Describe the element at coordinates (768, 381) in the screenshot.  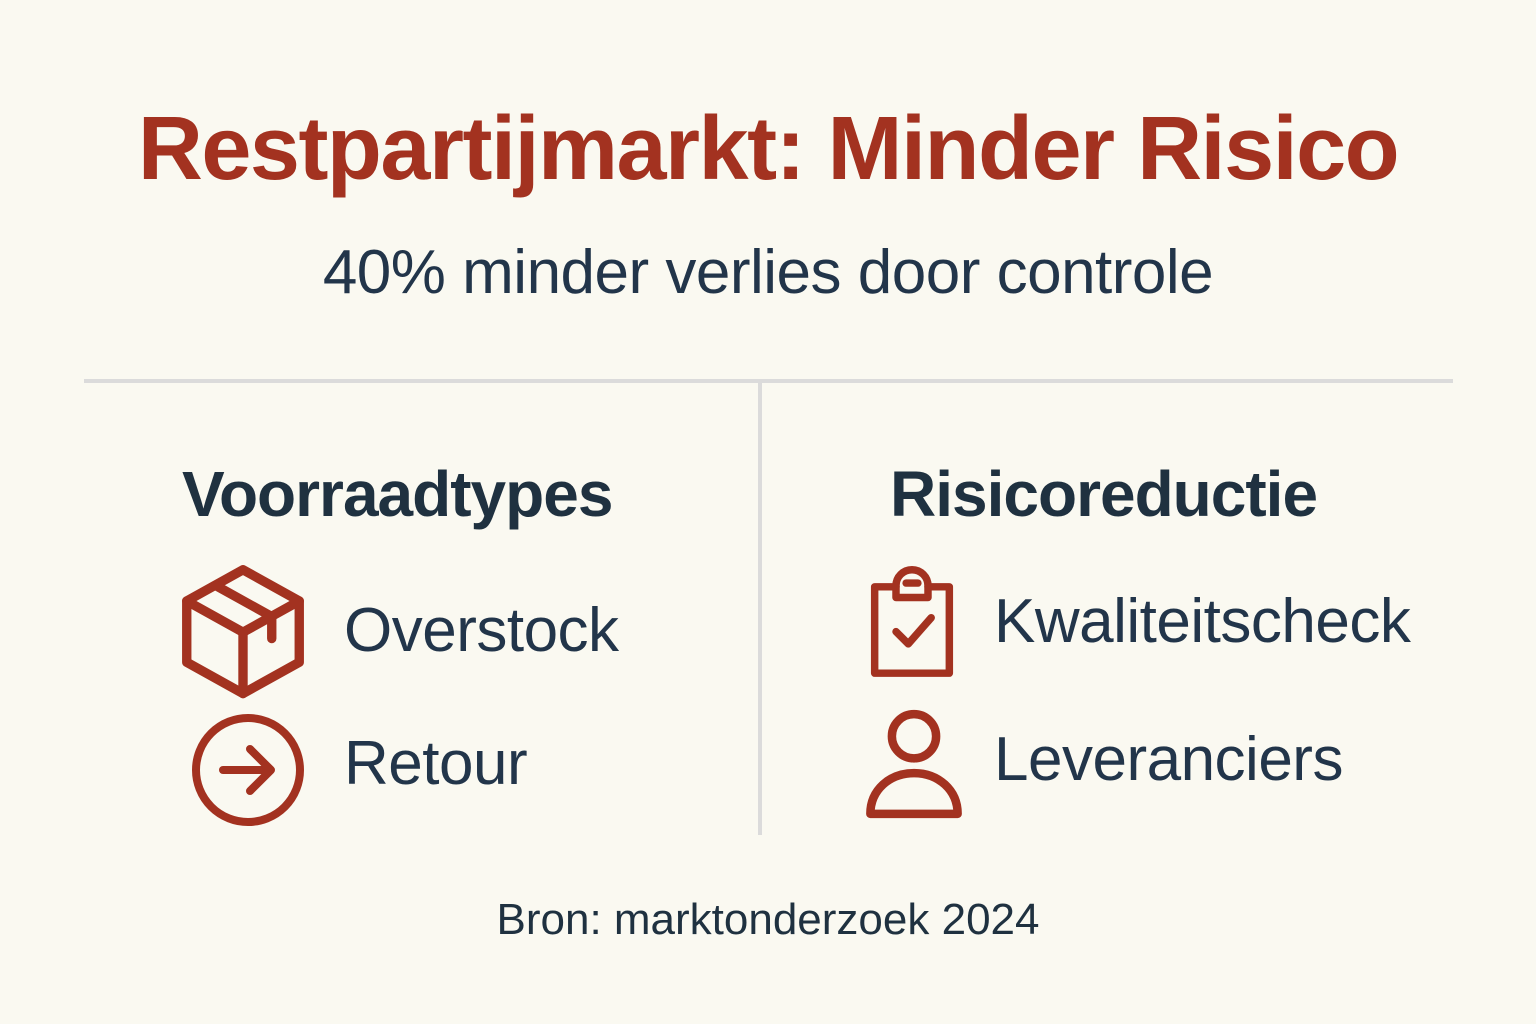
I see `horizontal-divider` at that location.